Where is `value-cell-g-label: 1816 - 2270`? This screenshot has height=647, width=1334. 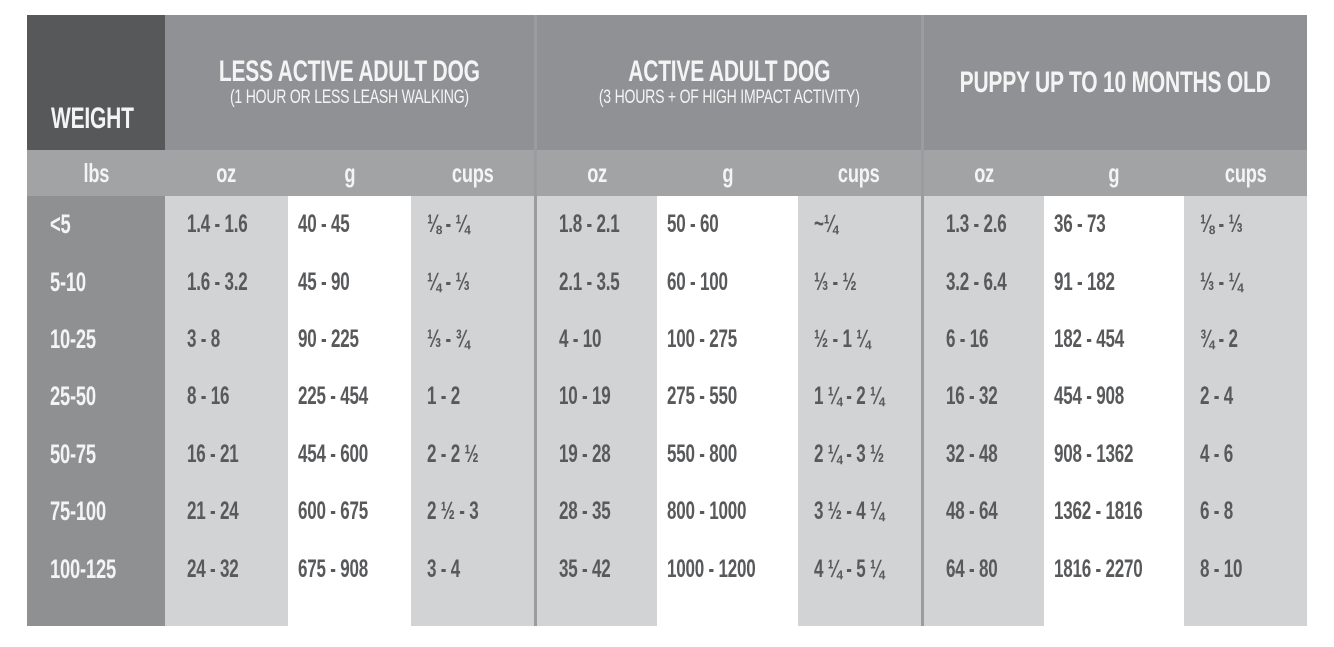 value-cell-g-label: 1816 - 2270 is located at coordinates (1098, 568).